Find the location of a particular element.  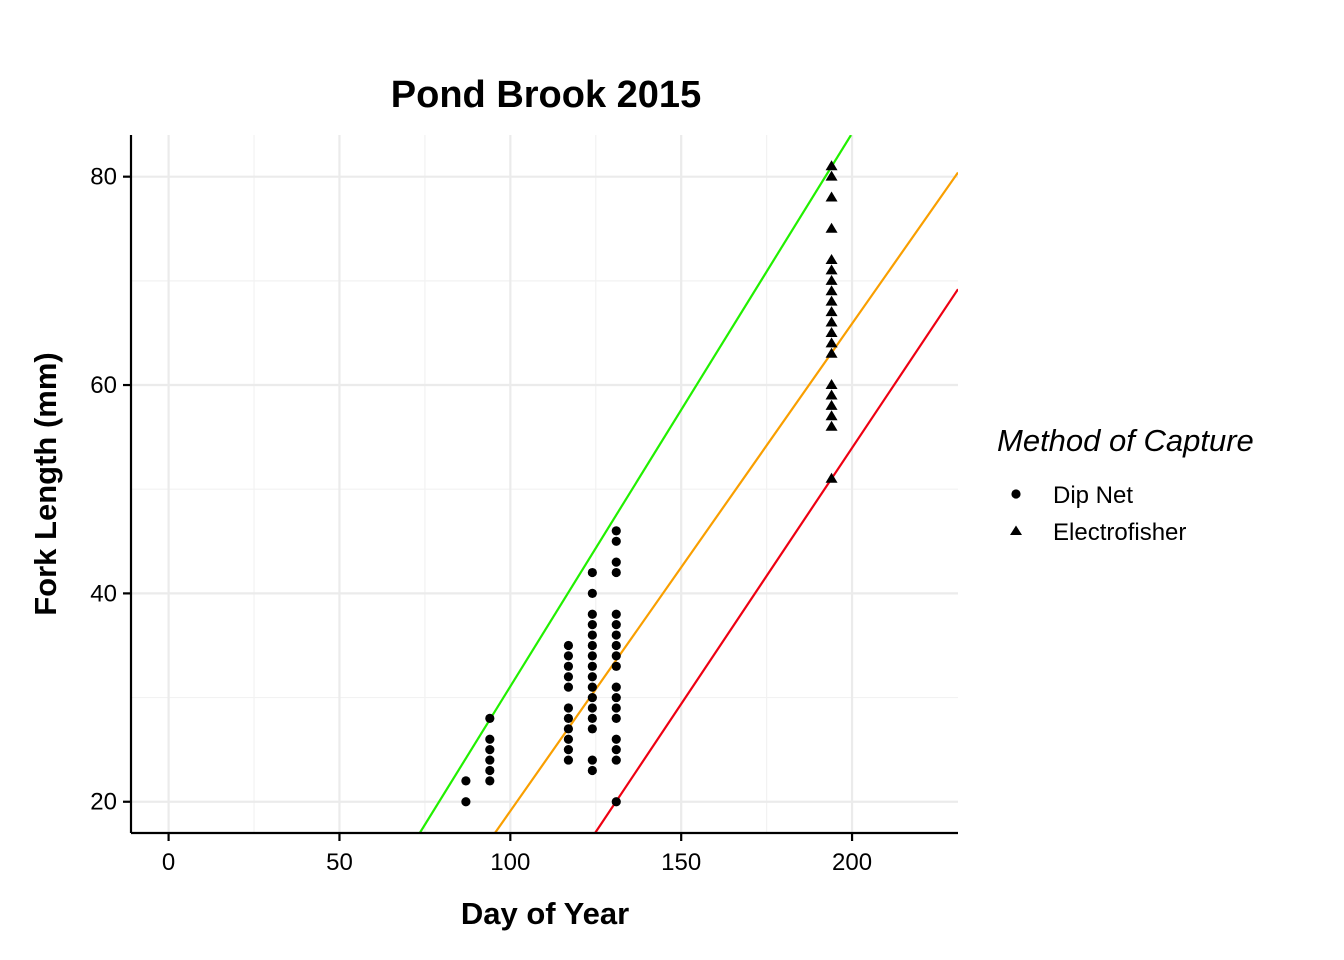

x-tick-label: 150 is located at coordinates (681, 862).